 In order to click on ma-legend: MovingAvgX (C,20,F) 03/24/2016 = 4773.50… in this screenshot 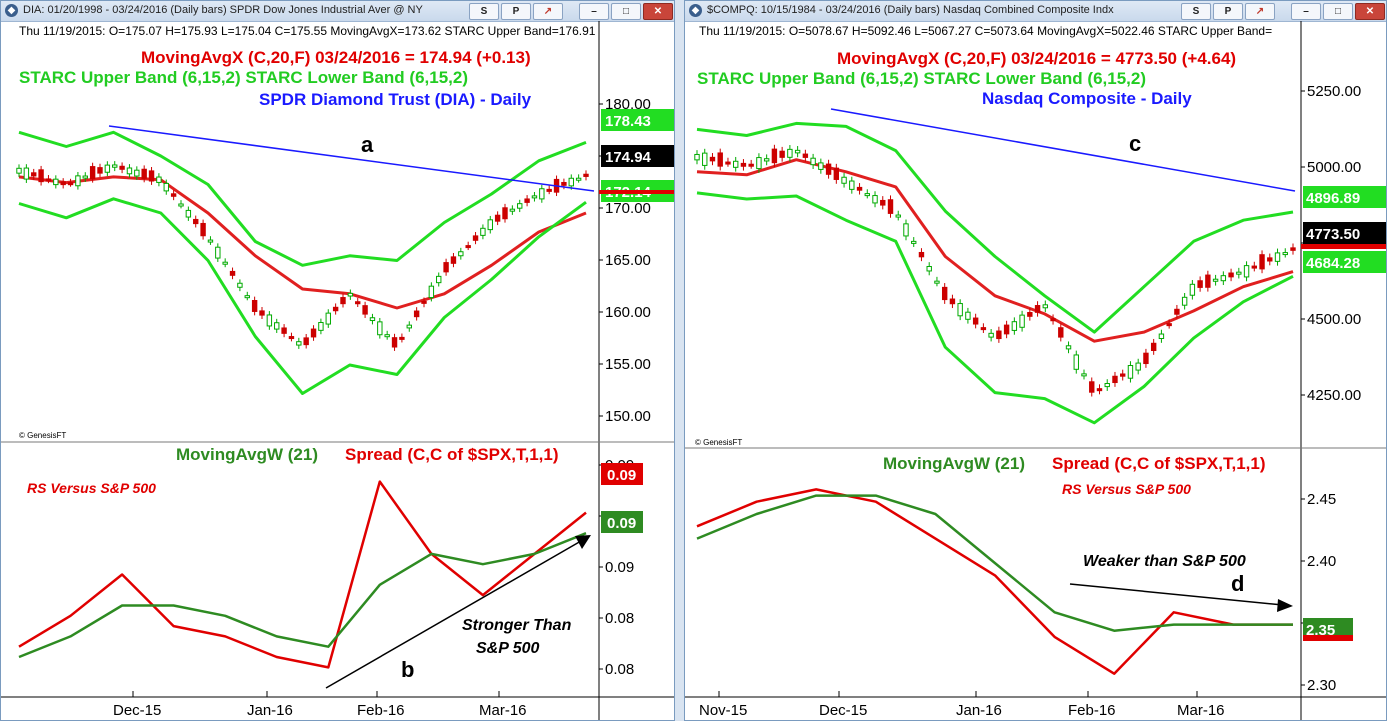, I will do `click(1036, 58)`.